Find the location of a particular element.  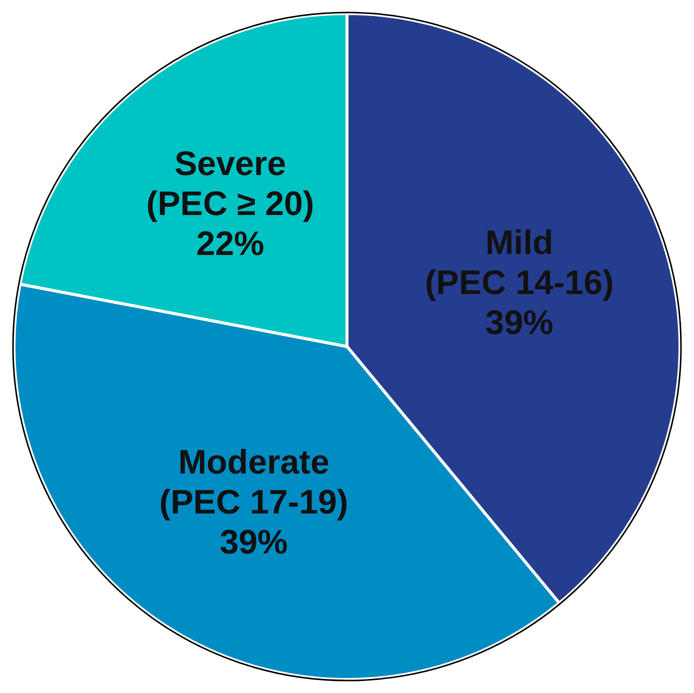

slice-label: Severe (PEC ≥ 20) is located at coordinates (230, 183).